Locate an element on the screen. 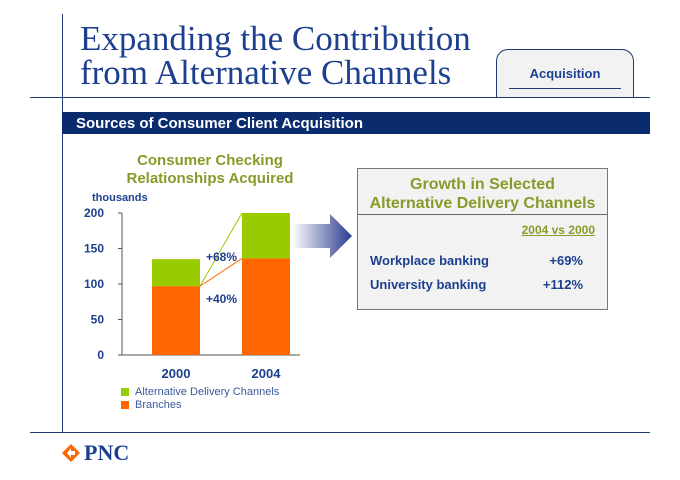 This screenshot has width=680, height=480. panel-divider is located at coordinates (482, 214).